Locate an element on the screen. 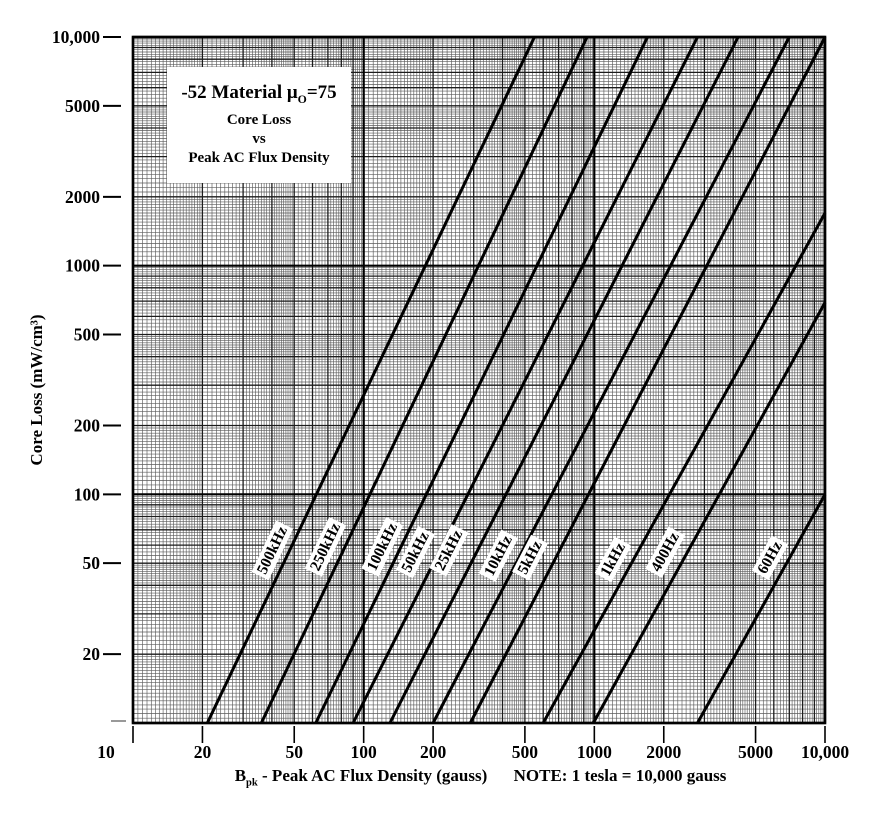 This screenshot has width=888, height=817. y-tick-label-5000: 5000 is located at coordinates (82, 106).